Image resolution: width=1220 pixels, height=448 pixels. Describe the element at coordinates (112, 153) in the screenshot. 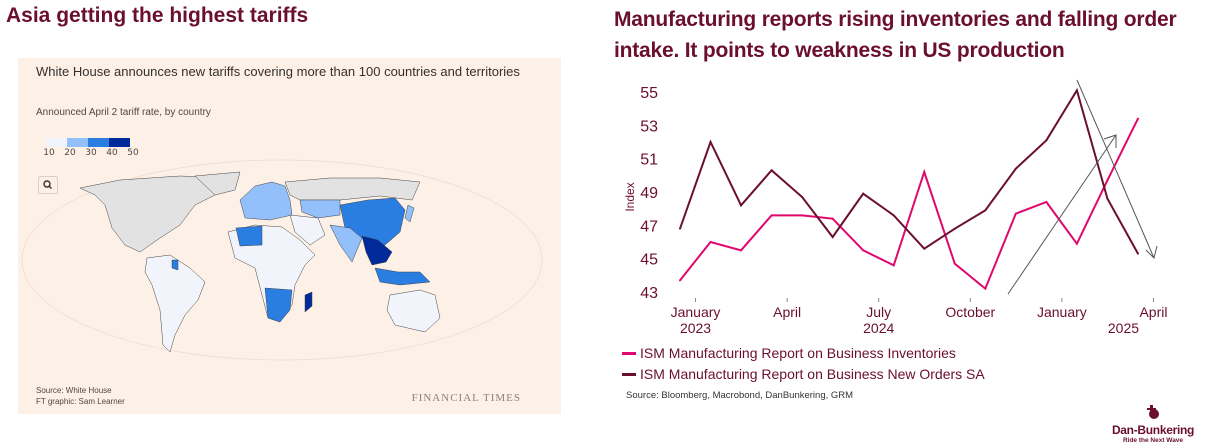

I see `scale-tick: 40` at that location.